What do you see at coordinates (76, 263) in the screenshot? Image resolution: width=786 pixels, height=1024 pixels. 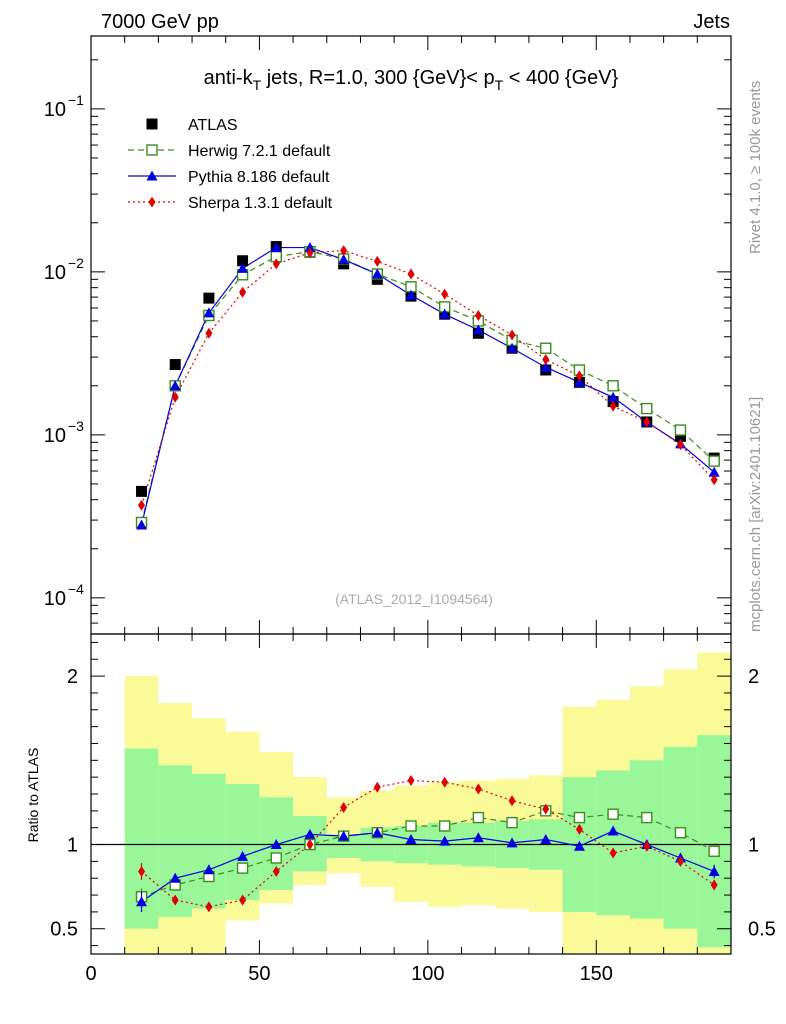 I see `main-y-tick-exponent: −2` at bounding box center [76, 263].